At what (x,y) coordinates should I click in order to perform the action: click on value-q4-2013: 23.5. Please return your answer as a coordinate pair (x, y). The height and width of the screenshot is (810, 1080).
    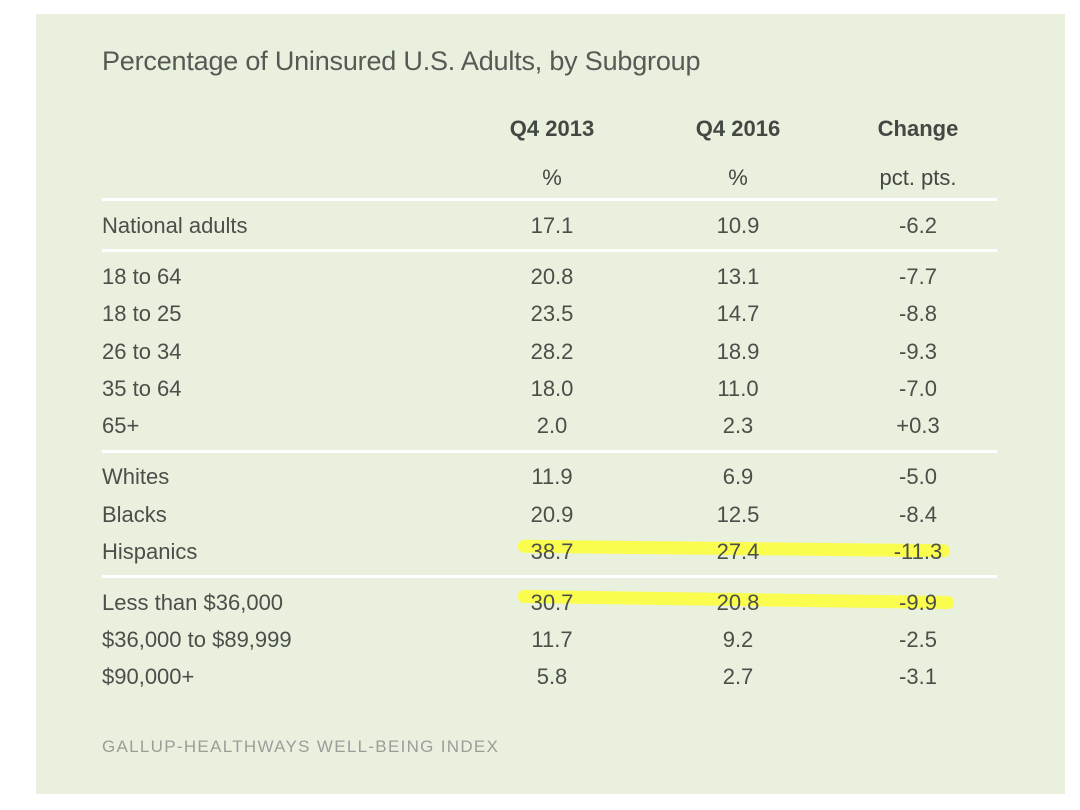
    Looking at the image, I should click on (552, 313).